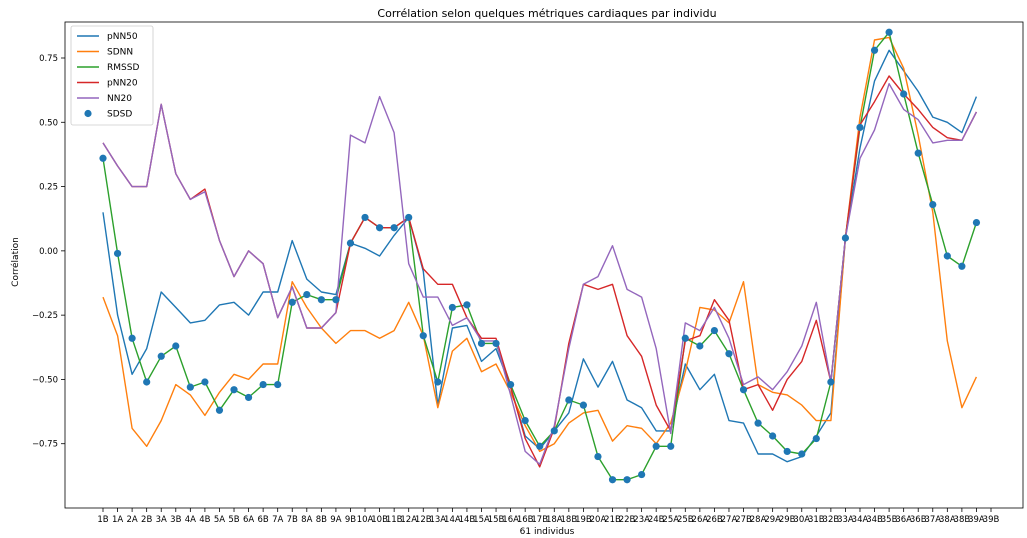  Describe the element at coordinates (510, 520) in the screenshot. I see `x-tick-label: 16A` at that location.